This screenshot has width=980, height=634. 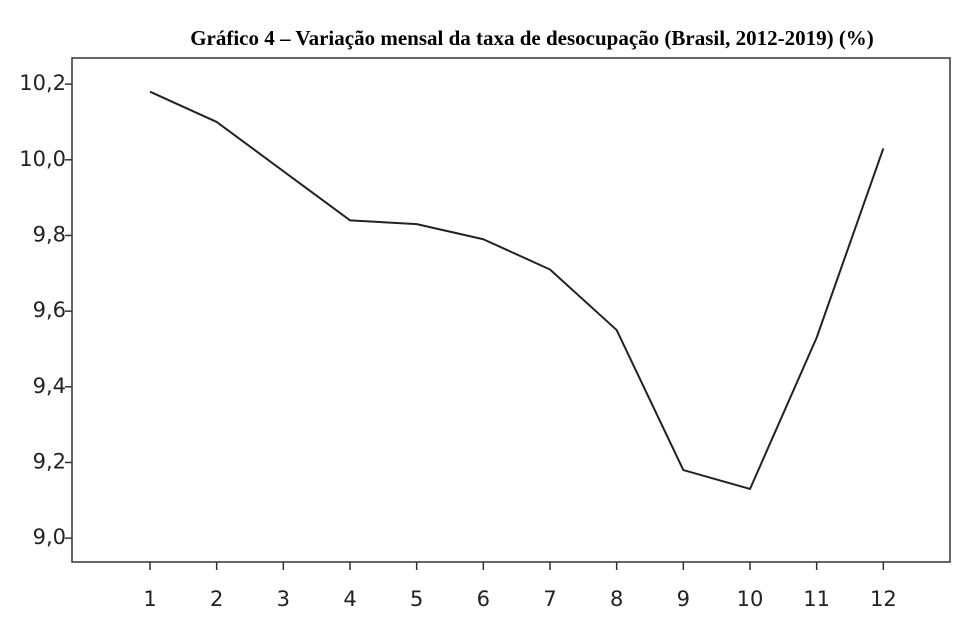 What do you see at coordinates (416, 599) in the screenshot?
I see `x-tick-label: 5` at bounding box center [416, 599].